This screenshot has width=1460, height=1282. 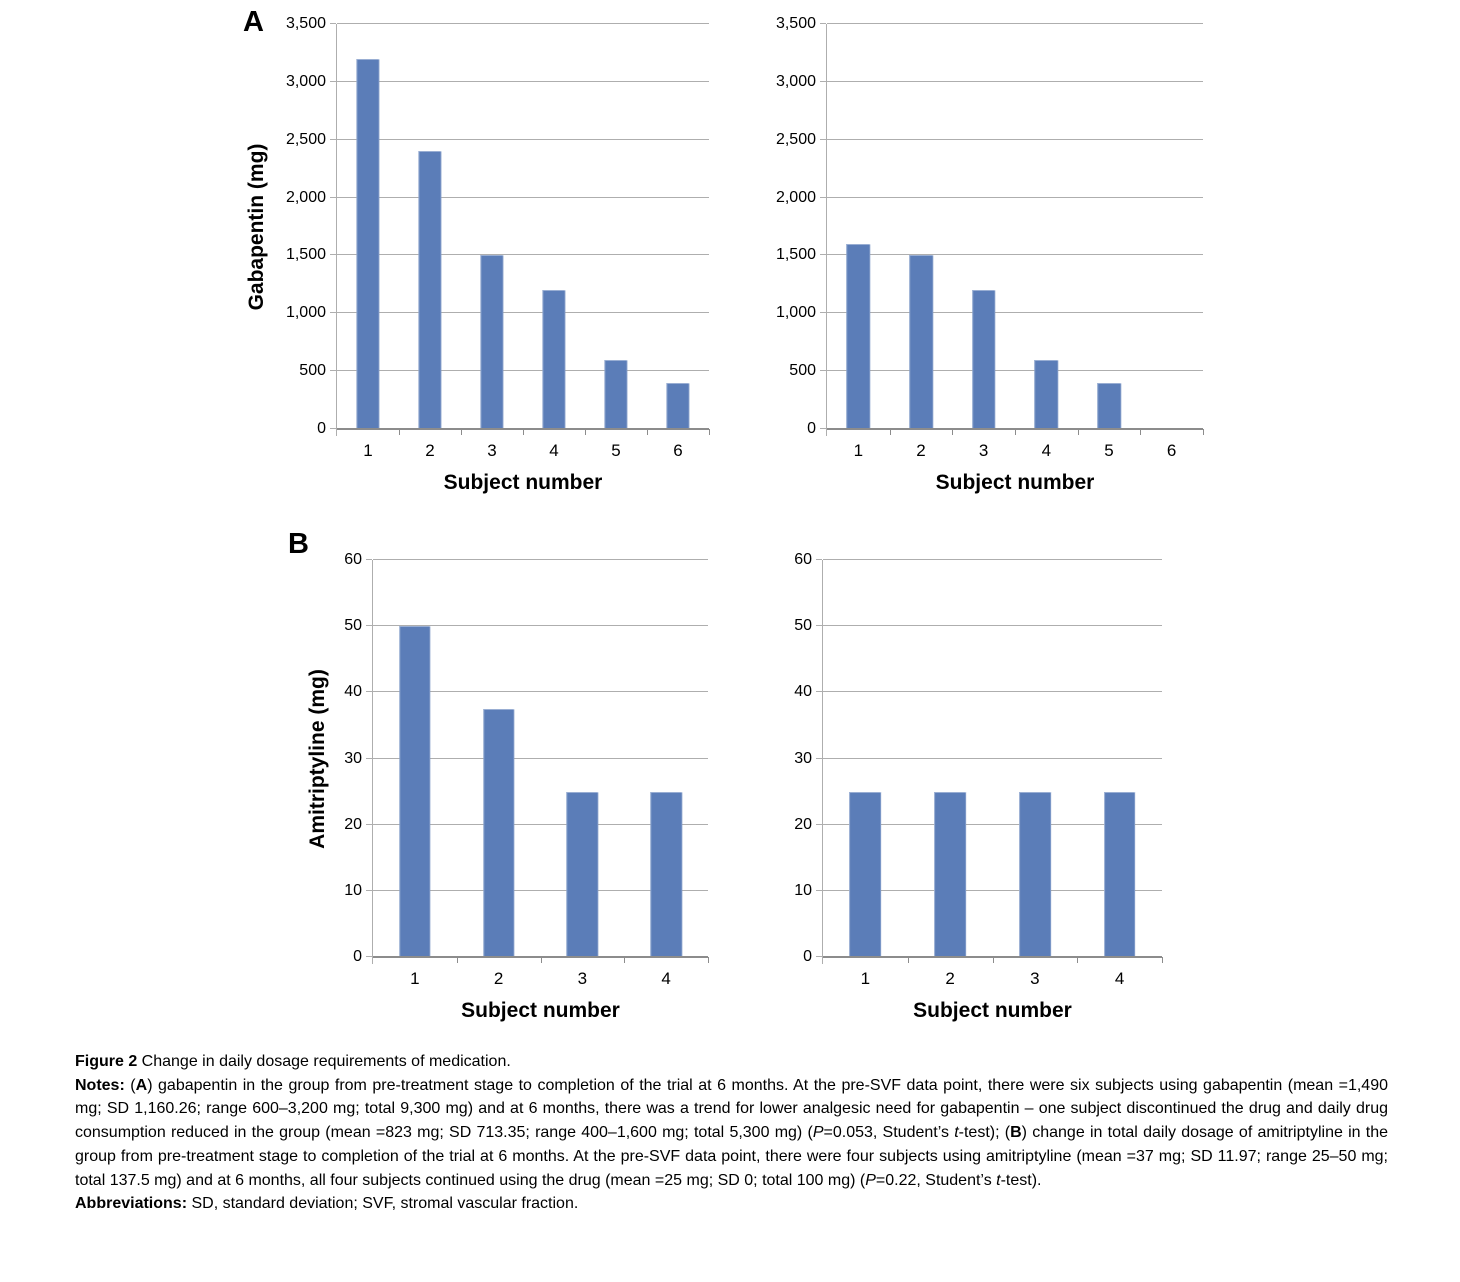 What do you see at coordinates (616, 450) in the screenshot?
I see `x-tick-label: 5` at bounding box center [616, 450].